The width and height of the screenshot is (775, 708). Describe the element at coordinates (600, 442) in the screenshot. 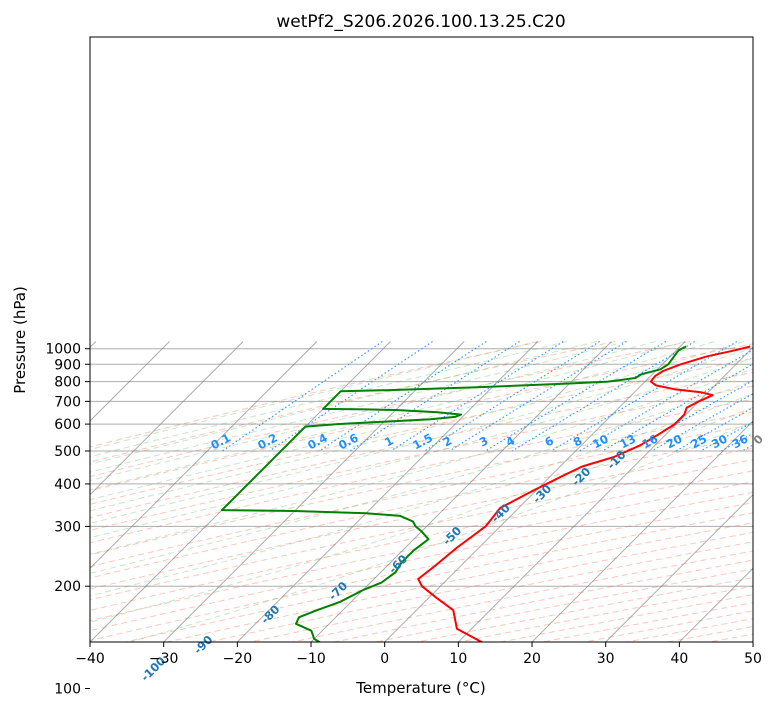

I see `mixing-ratio-label: 10` at that location.